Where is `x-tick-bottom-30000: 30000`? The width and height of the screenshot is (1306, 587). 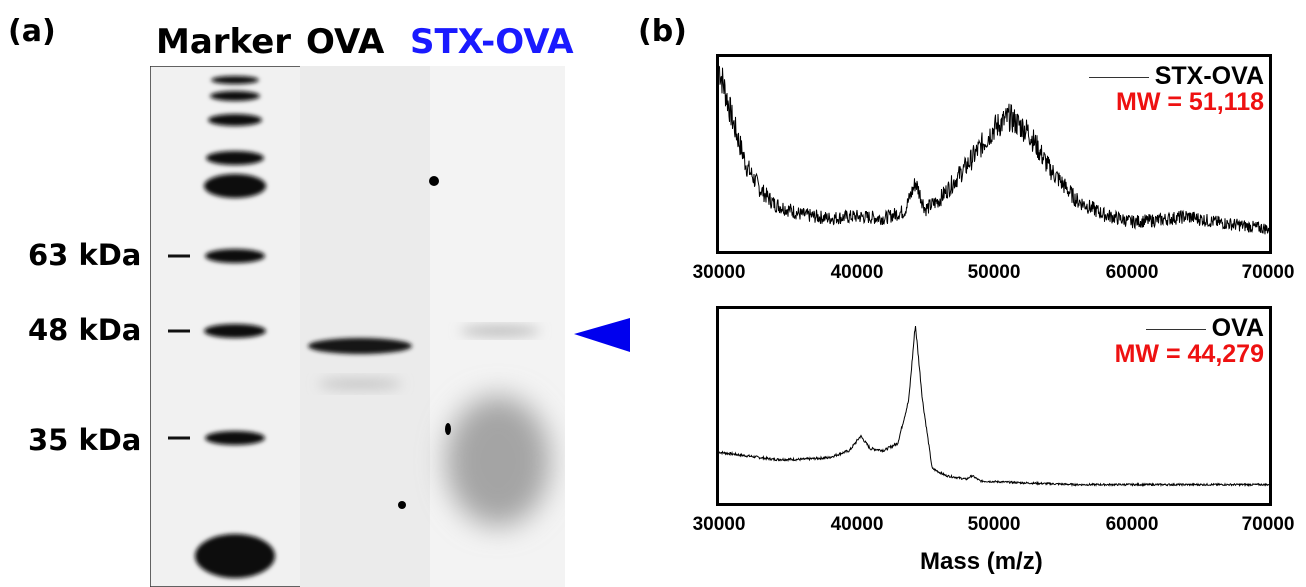 x-tick-bottom-30000: 30000 is located at coordinates (719, 524).